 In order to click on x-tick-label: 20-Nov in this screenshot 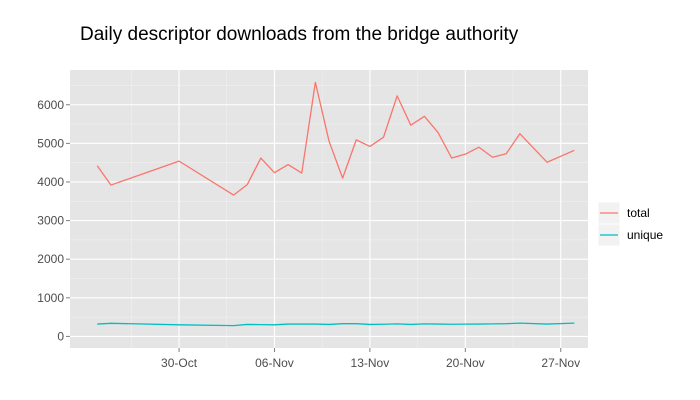, I will do `click(465, 363)`.